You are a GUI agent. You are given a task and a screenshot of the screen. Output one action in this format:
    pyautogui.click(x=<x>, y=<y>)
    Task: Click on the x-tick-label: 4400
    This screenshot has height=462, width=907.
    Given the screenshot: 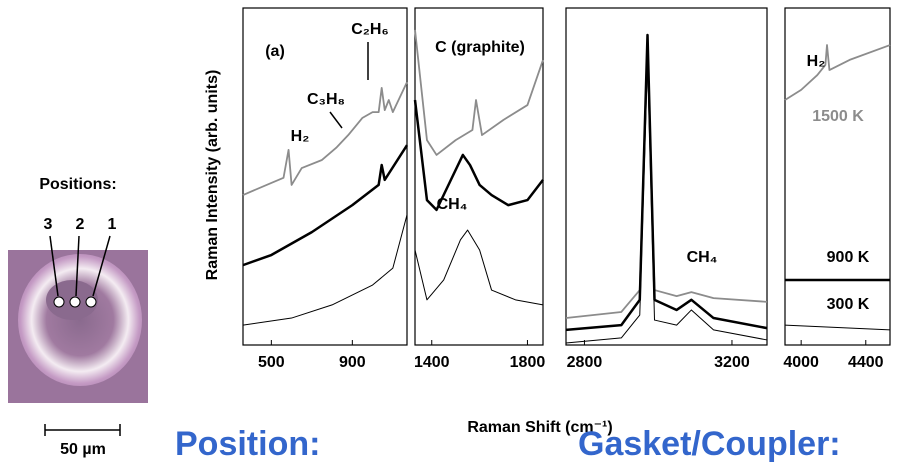 What is the action you would take?
    pyautogui.click(x=866, y=362)
    